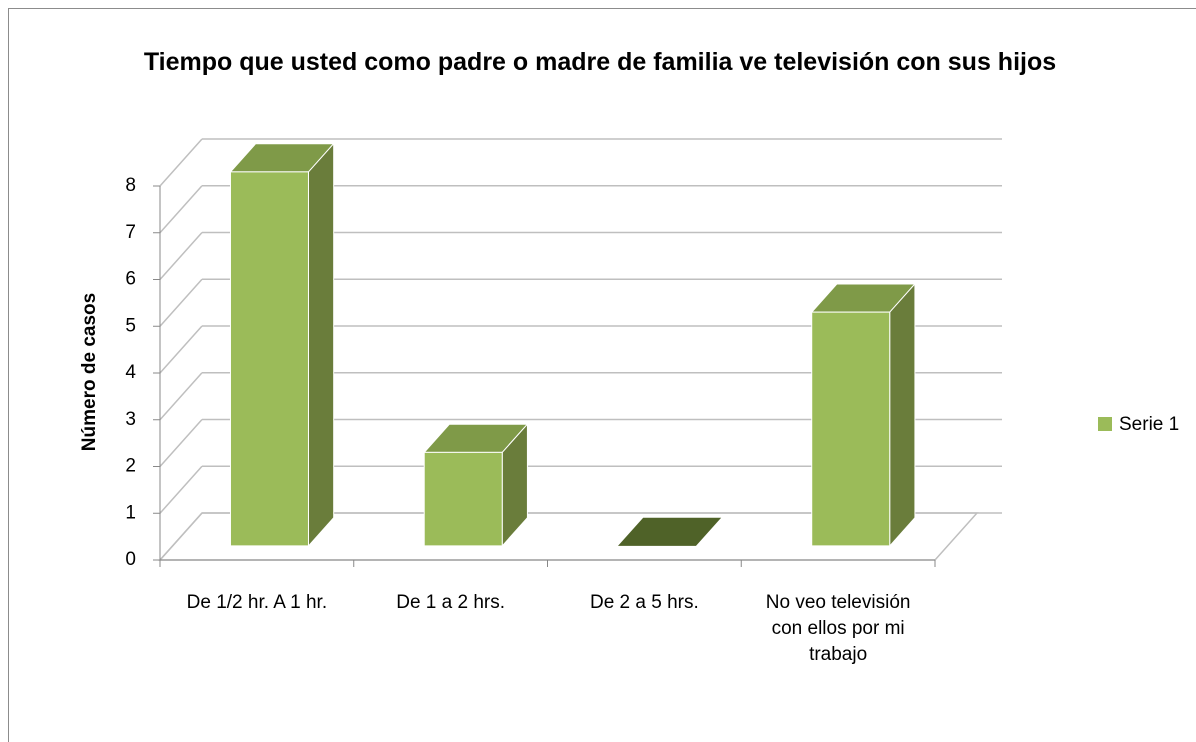 Image resolution: width=1196 pixels, height=742 pixels. Describe the element at coordinates (130, 279) in the screenshot. I see `y-tick-label: 6` at that location.